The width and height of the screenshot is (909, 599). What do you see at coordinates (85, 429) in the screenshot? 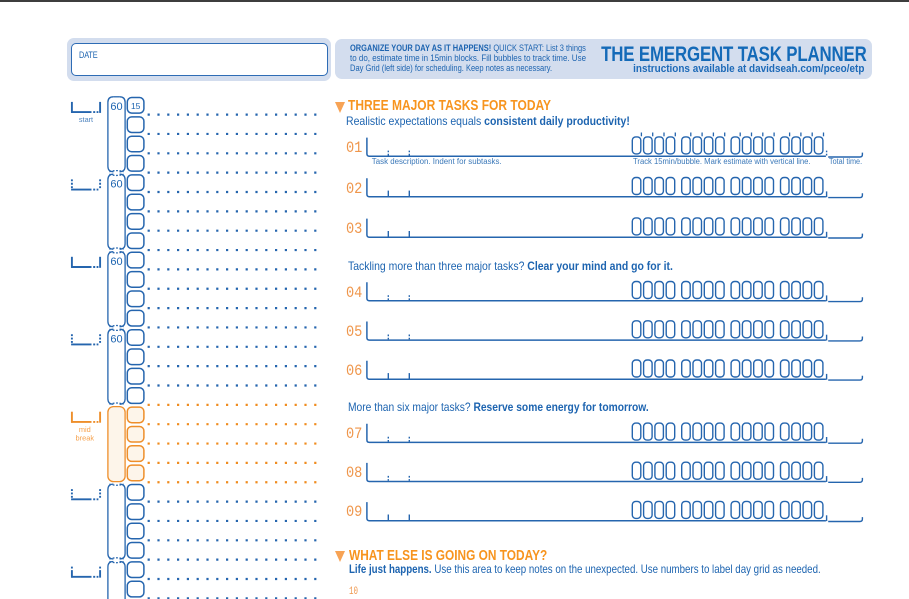
I see `svg-text: mid` at bounding box center [85, 429].